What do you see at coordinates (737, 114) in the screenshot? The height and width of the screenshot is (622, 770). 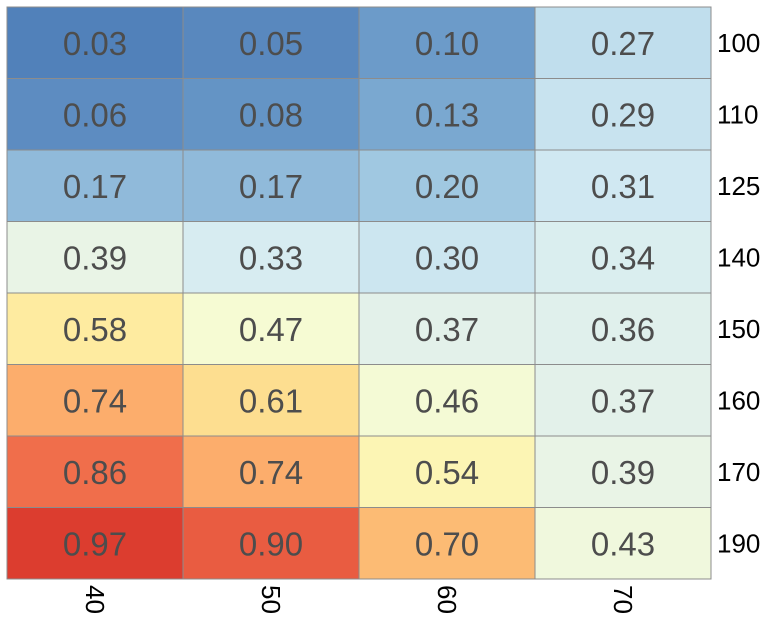 I see `y-tick-label: 110` at bounding box center [737, 114].